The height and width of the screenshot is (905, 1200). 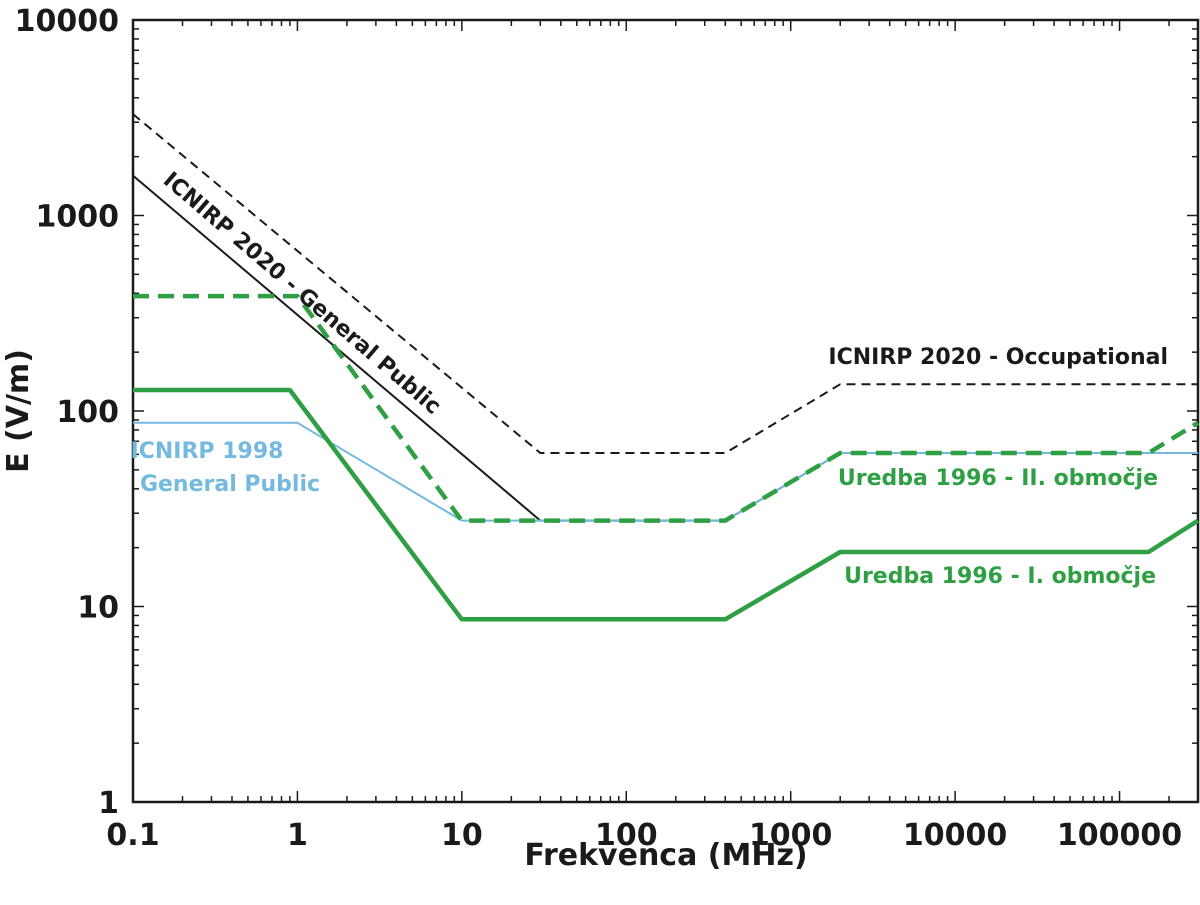 What do you see at coordinates (87, 412) in the screenshot?
I see `y-tick-label: 100` at bounding box center [87, 412].